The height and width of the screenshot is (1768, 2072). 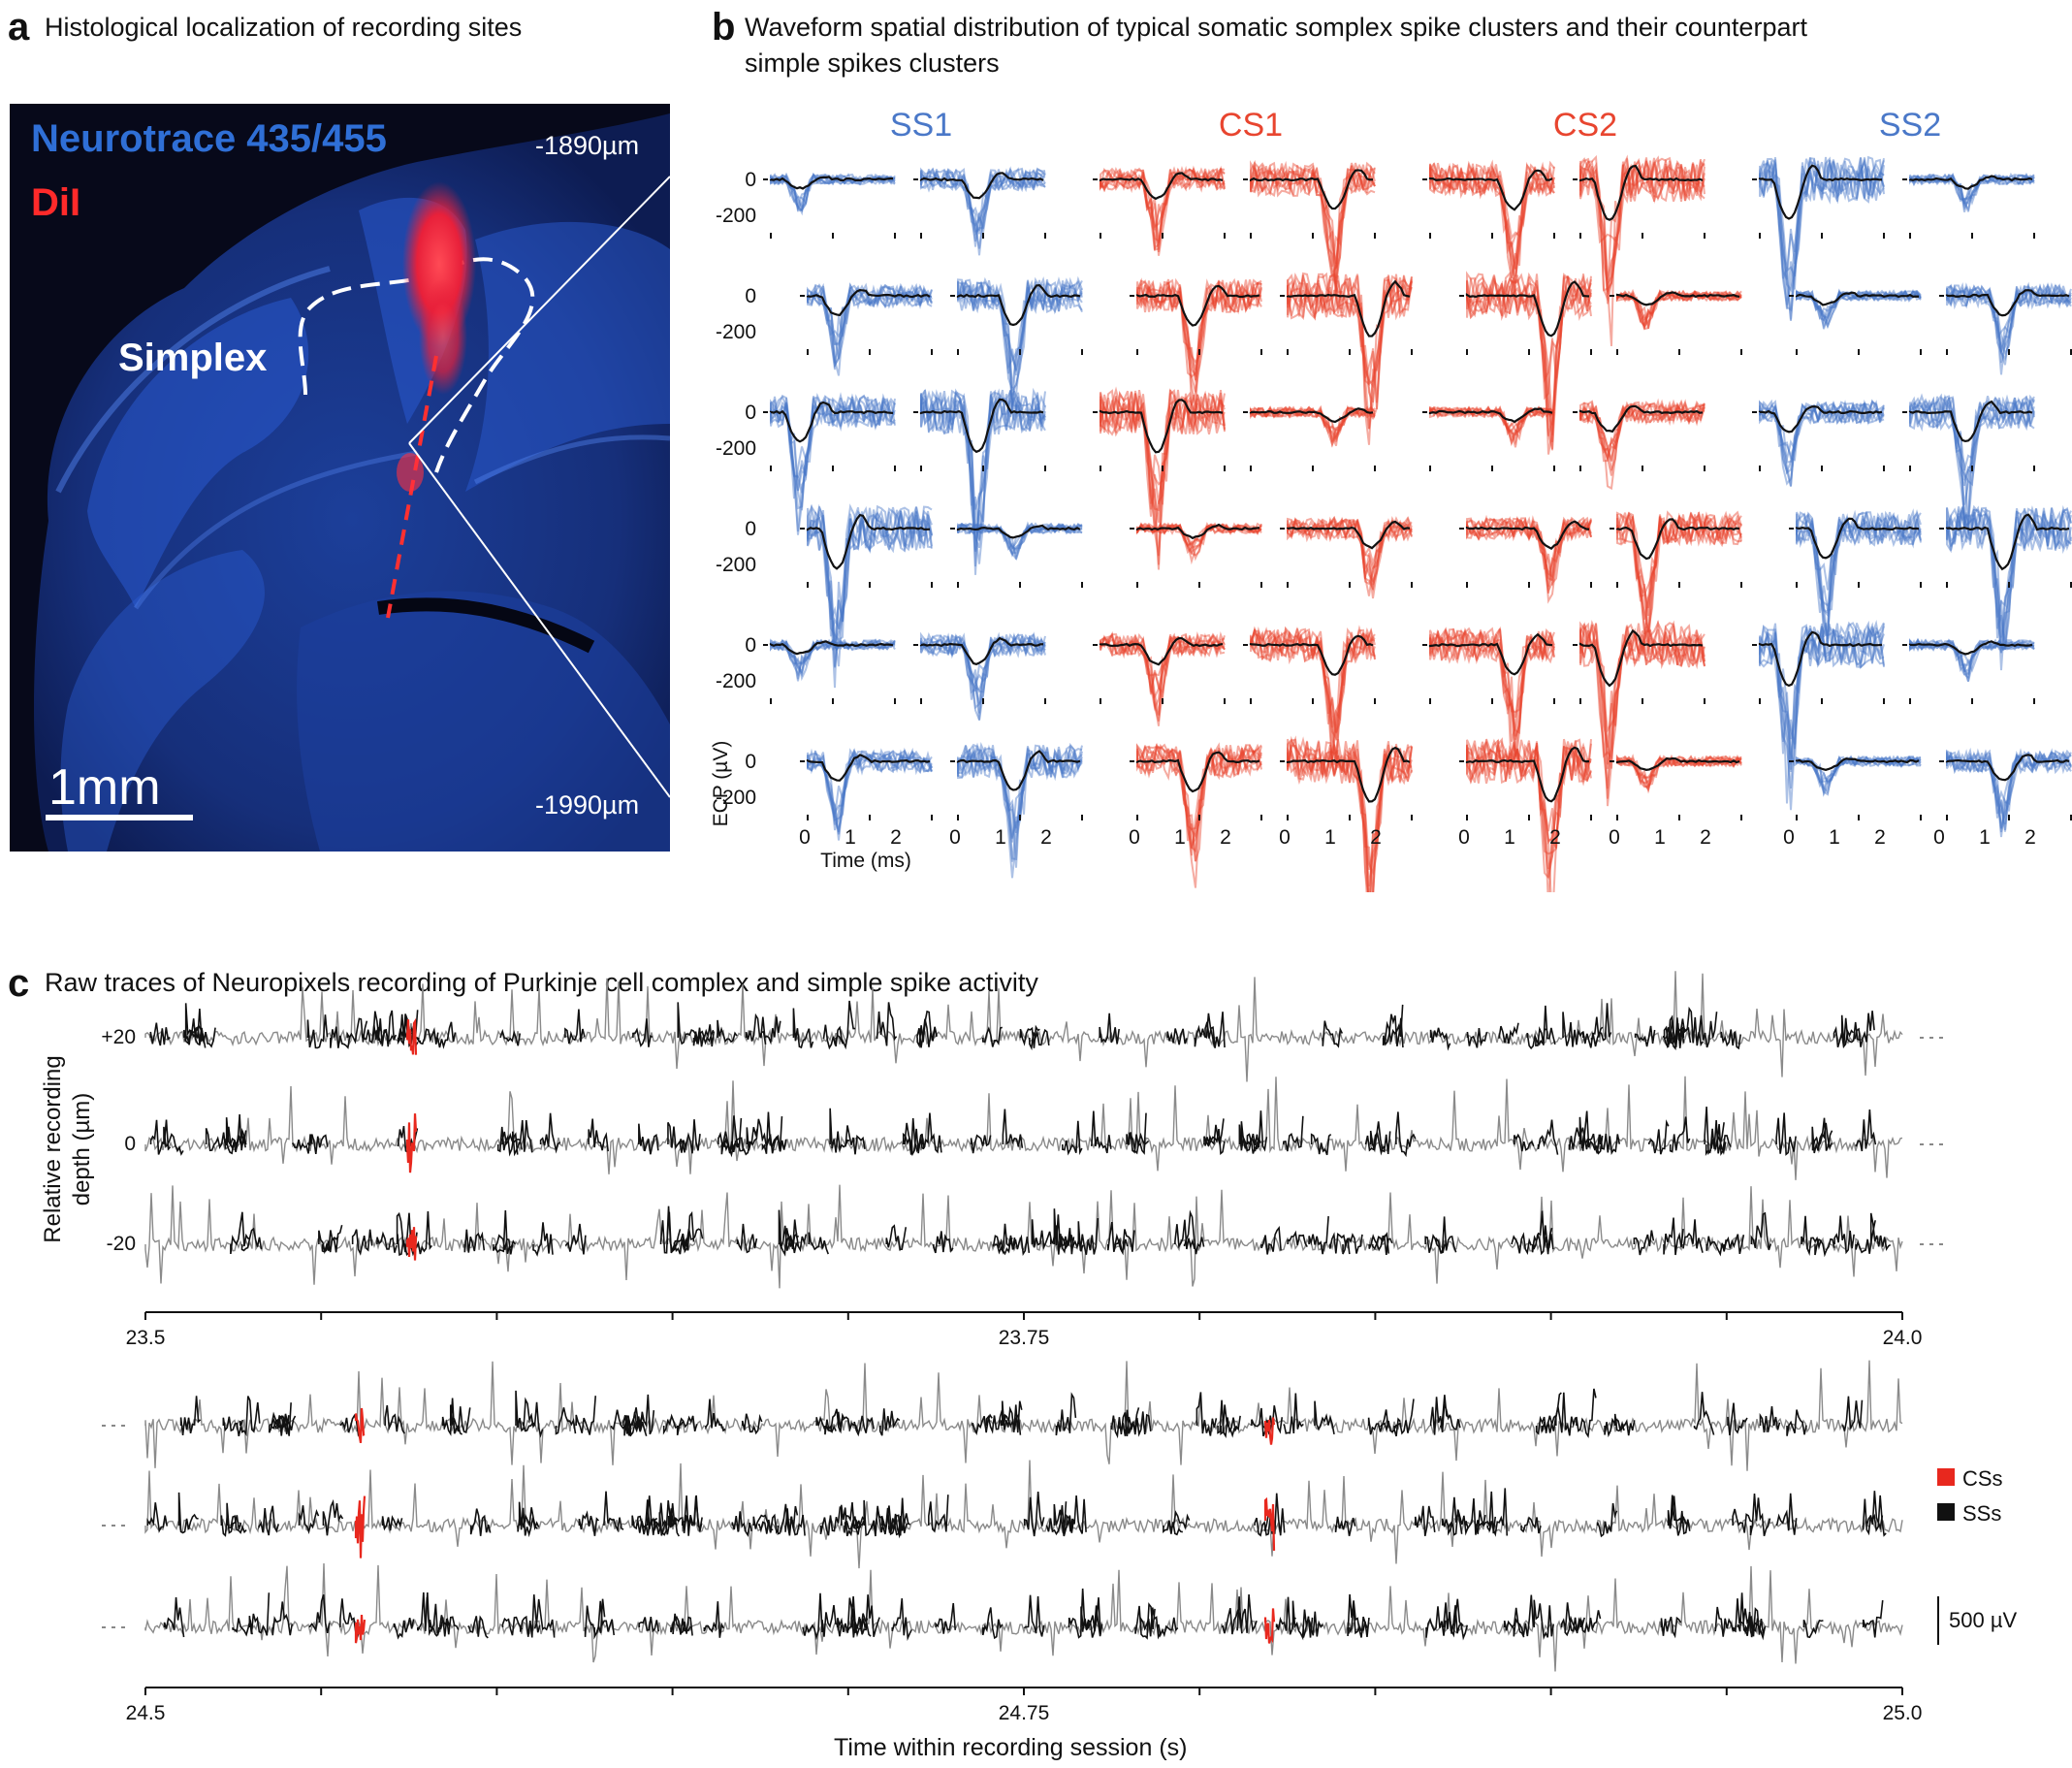 I want to click on waveform-cs2-r2-c2, so click(x=1676, y=321).